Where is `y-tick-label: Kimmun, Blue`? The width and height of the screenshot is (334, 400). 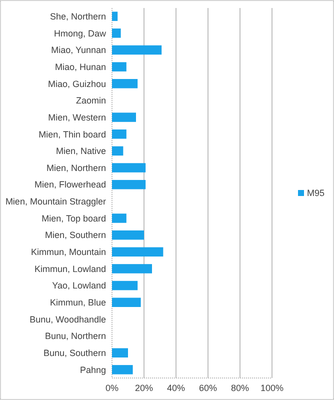
y-tick-label: Kimmun, Blue is located at coordinates (78, 303).